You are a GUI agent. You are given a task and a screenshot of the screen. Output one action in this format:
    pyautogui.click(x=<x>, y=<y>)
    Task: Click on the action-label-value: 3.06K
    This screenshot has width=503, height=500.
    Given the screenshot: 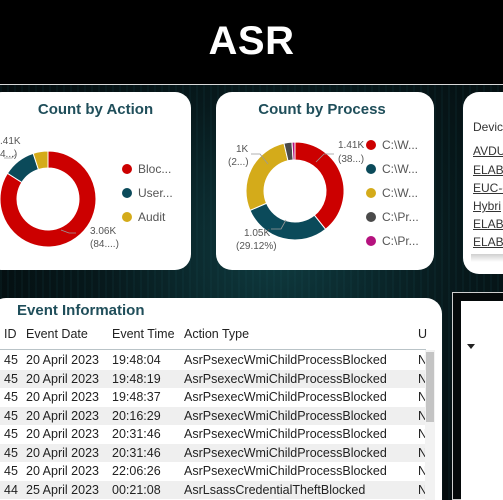 What is the action you would take?
    pyautogui.click(x=103, y=231)
    